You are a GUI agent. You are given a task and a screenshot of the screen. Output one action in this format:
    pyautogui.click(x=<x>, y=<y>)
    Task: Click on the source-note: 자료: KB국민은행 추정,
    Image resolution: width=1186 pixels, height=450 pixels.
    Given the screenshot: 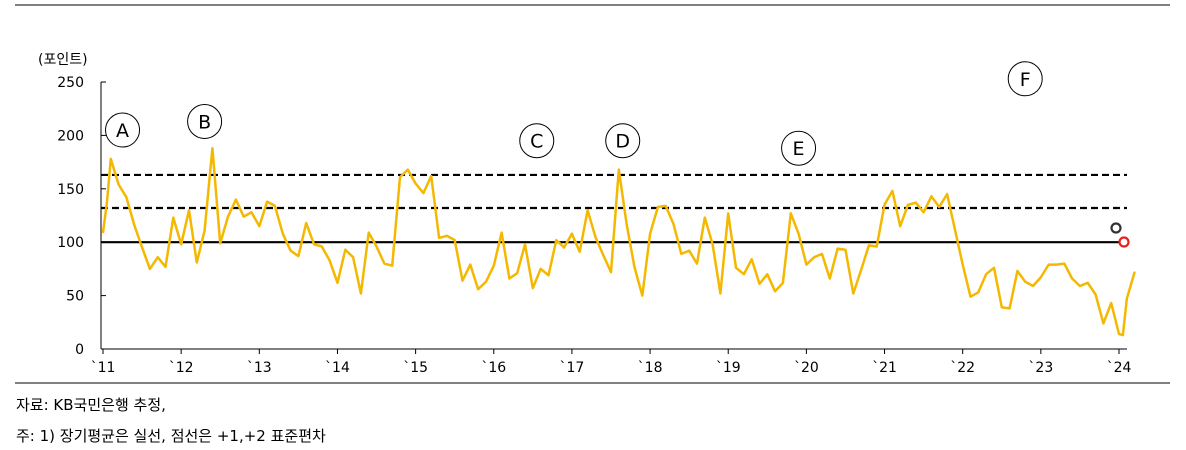 What is the action you would take?
    pyautogui.click(x=91, y=405)
    